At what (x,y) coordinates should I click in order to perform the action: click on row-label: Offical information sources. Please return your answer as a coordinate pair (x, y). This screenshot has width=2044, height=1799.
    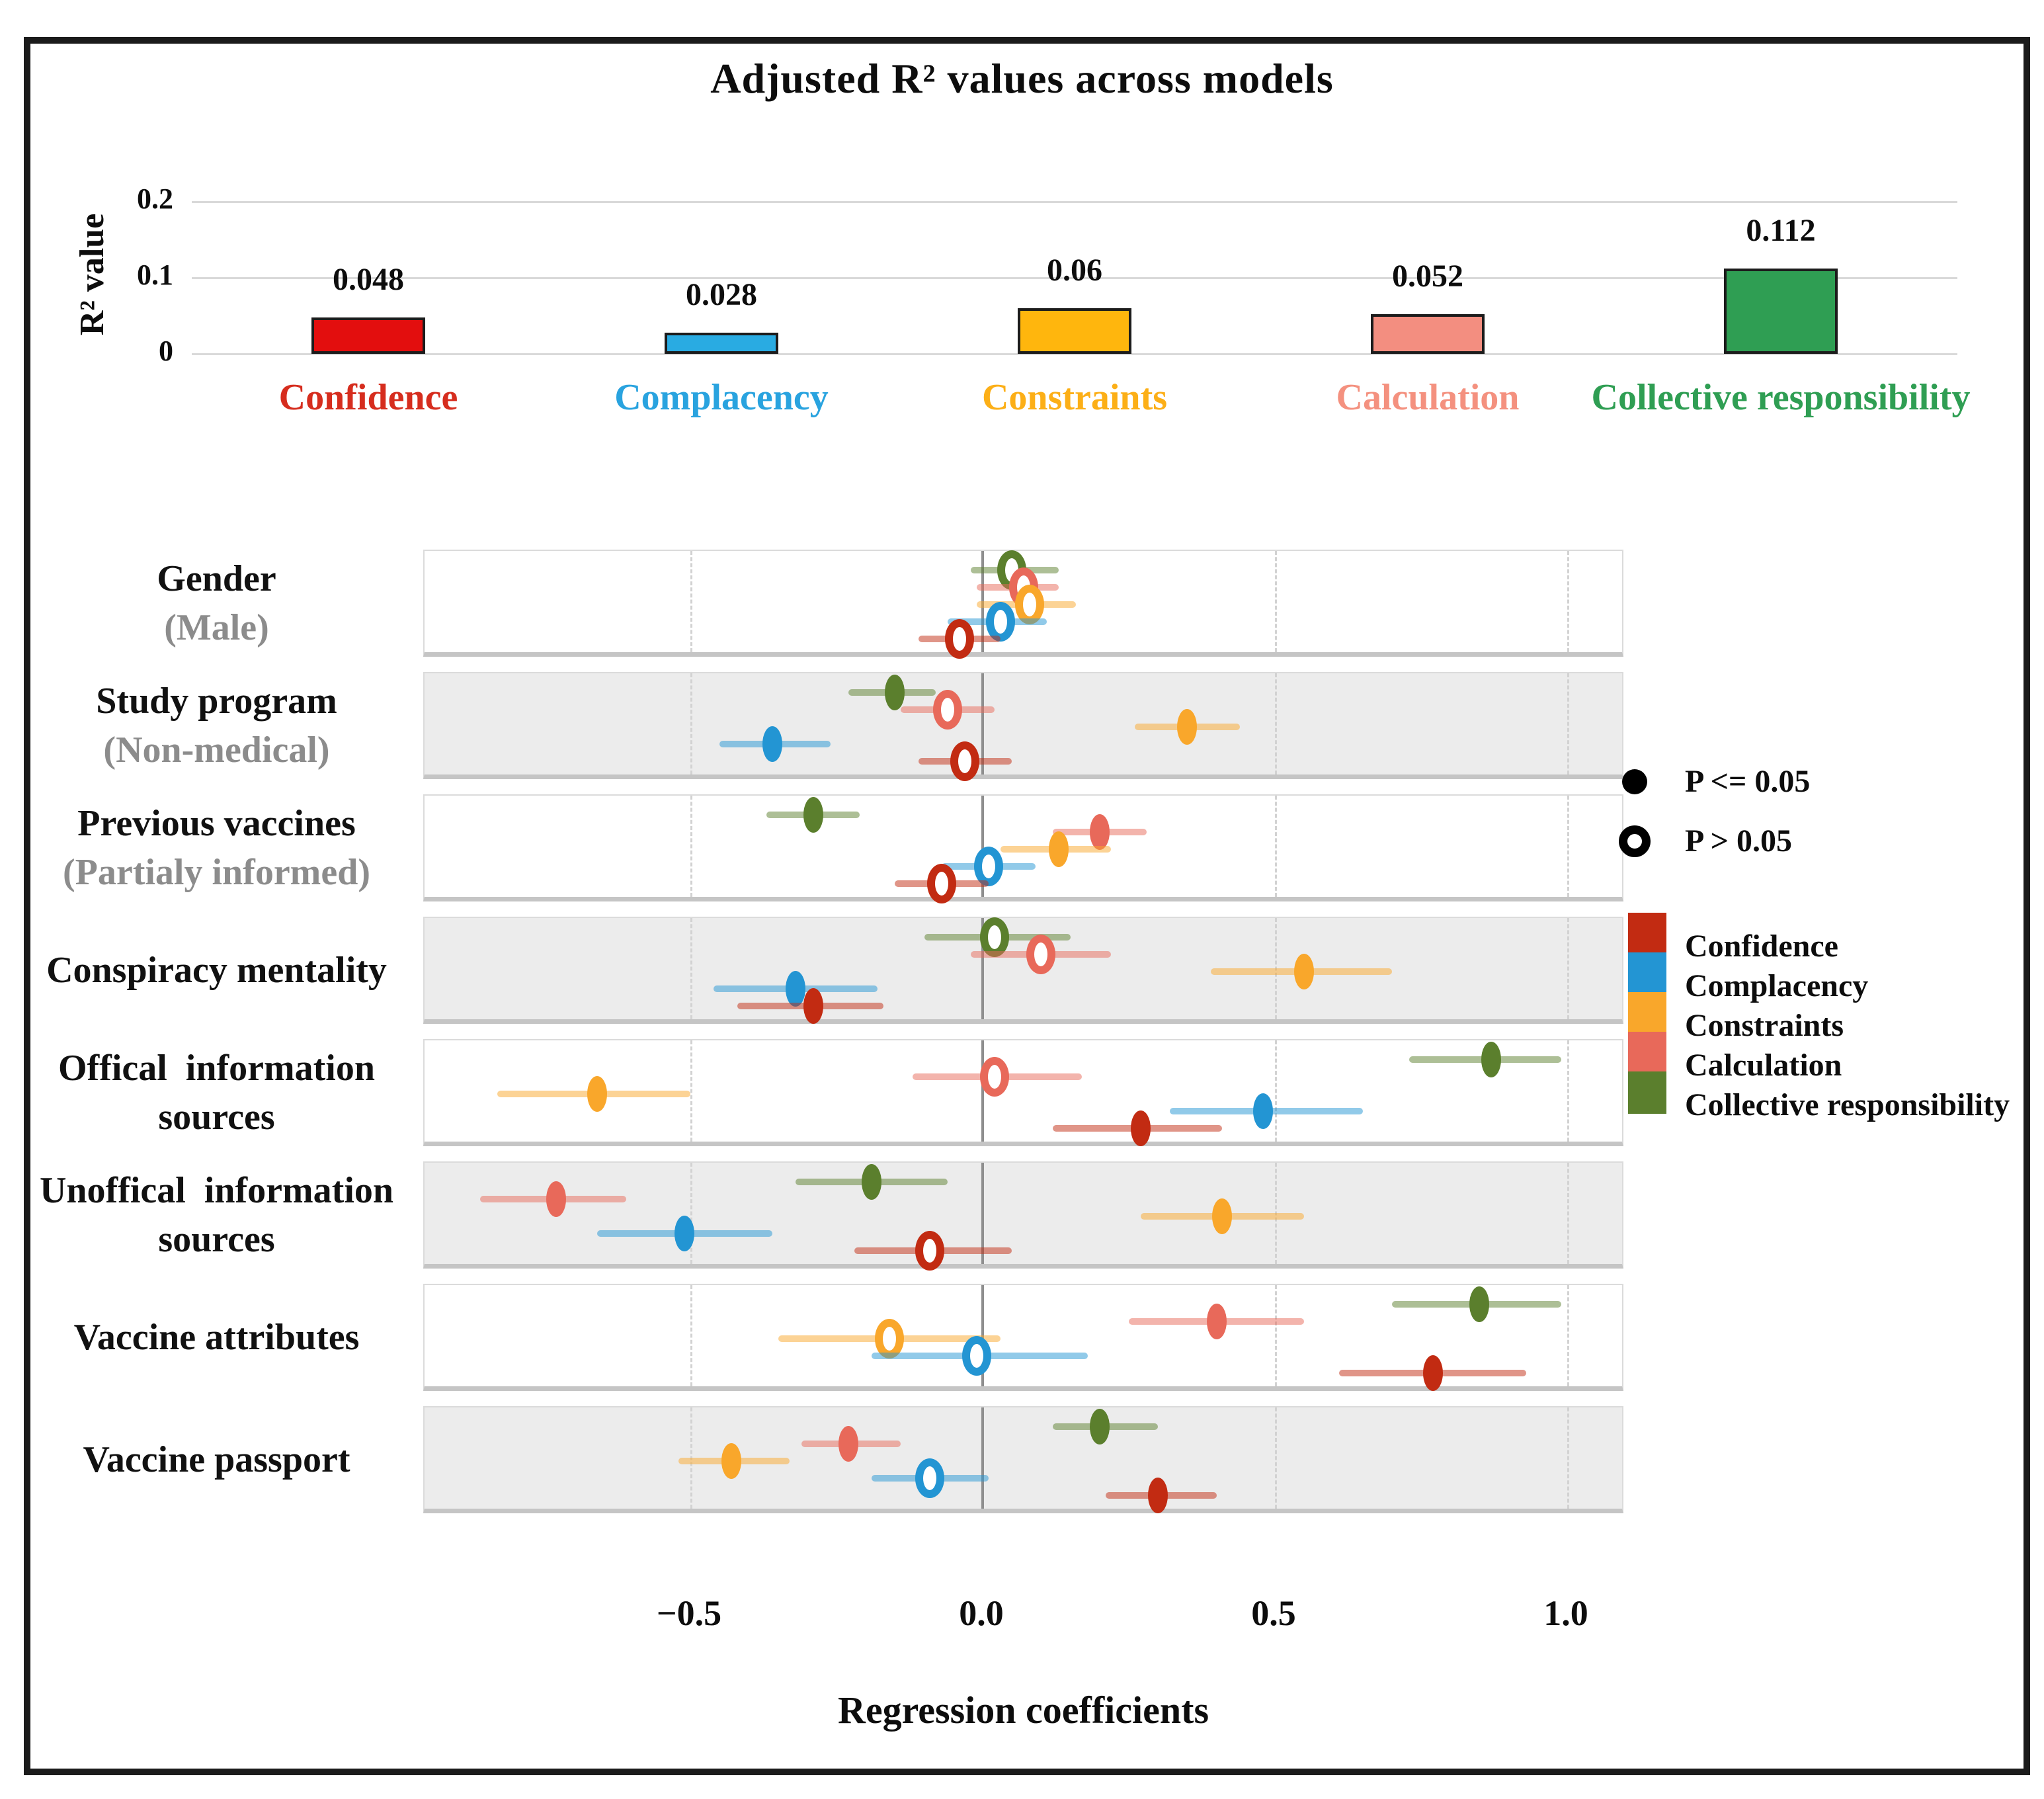
    Looking at the image, I should click on (216, 1092).